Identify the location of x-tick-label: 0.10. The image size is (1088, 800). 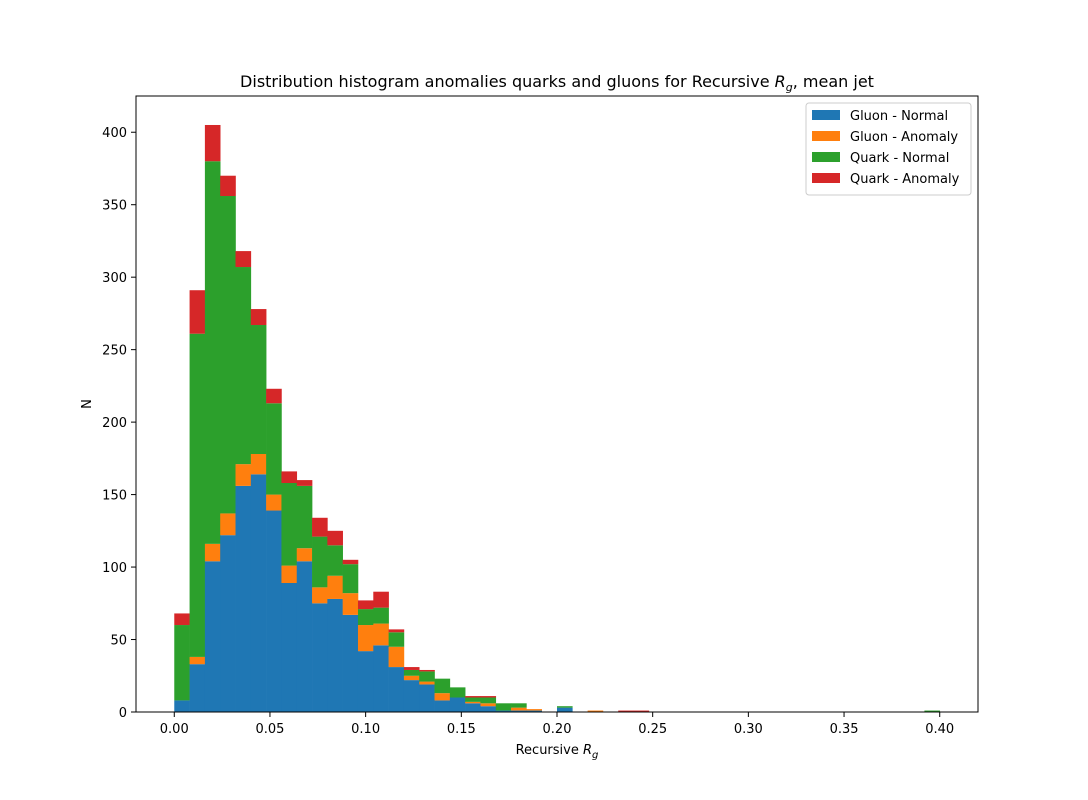
(365, 729).